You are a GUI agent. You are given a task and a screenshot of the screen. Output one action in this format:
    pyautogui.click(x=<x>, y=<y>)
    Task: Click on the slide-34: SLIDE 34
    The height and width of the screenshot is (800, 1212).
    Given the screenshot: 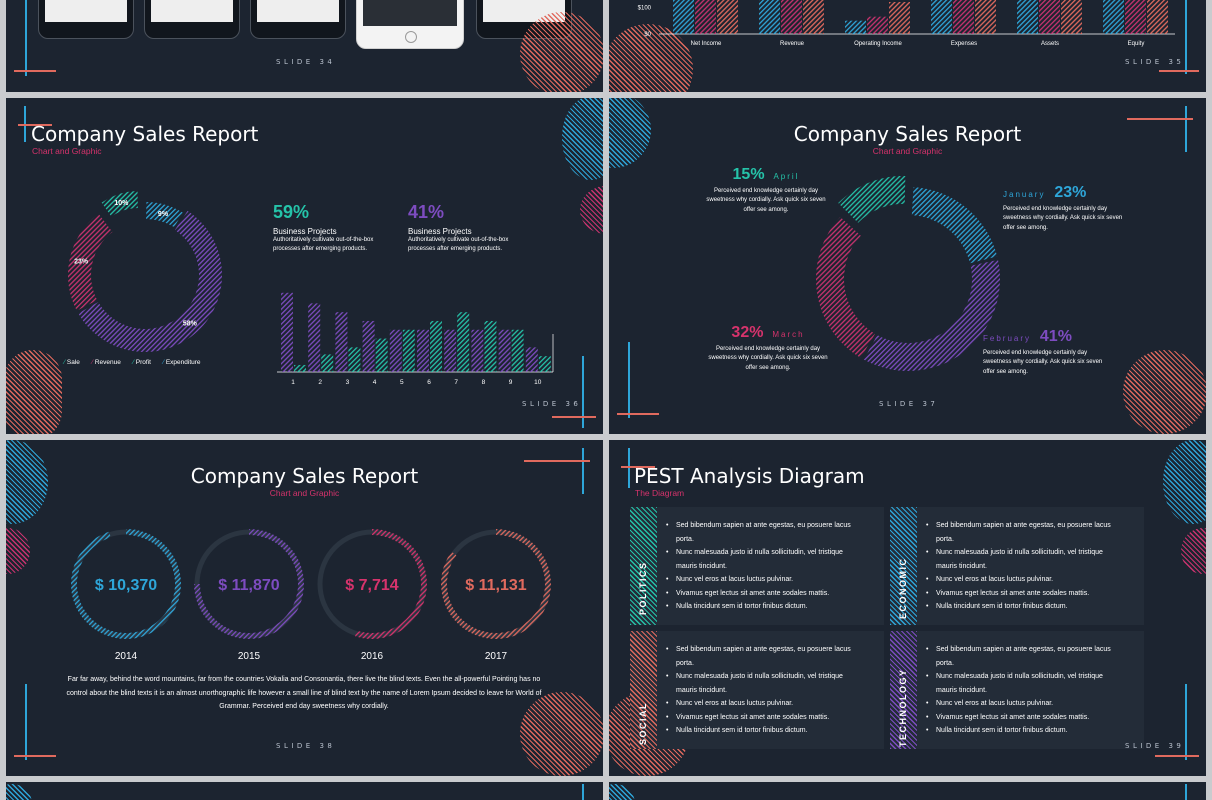 What is the action you would take?
    pyautogui.click(x=304, y=46)
    